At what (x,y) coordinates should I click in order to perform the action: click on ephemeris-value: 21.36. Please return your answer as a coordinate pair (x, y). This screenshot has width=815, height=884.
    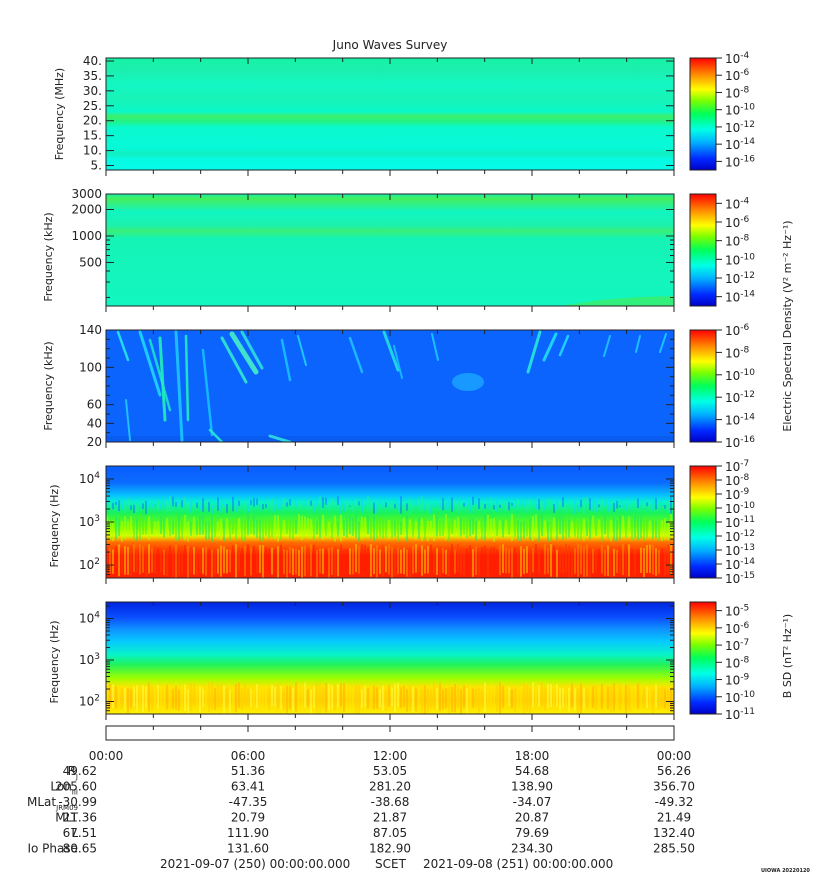
    Looking at the image, I should click on (80, 818).